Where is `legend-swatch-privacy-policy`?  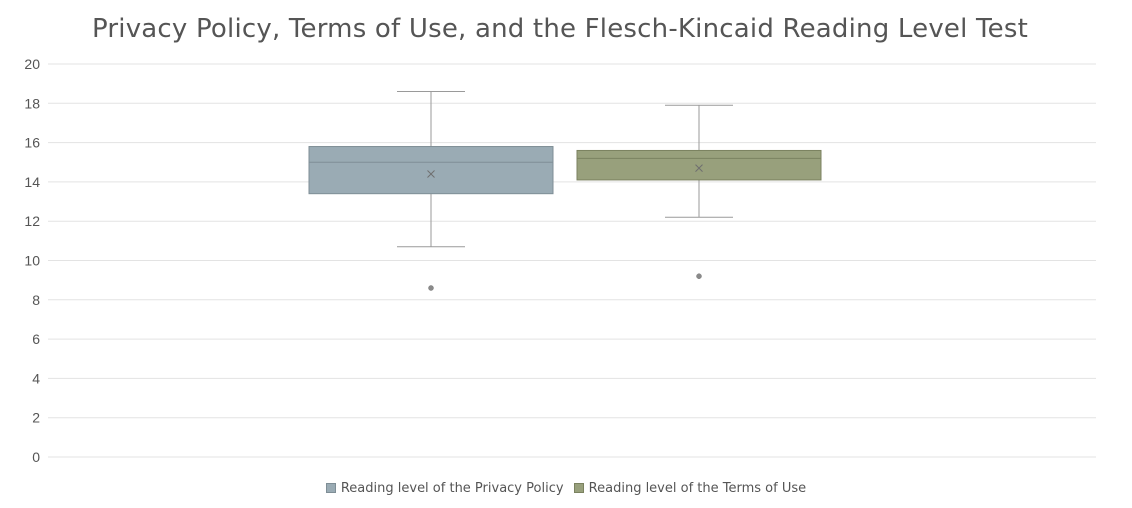 legend-swatch-privacy-policy is located at coordinates (330, 488).